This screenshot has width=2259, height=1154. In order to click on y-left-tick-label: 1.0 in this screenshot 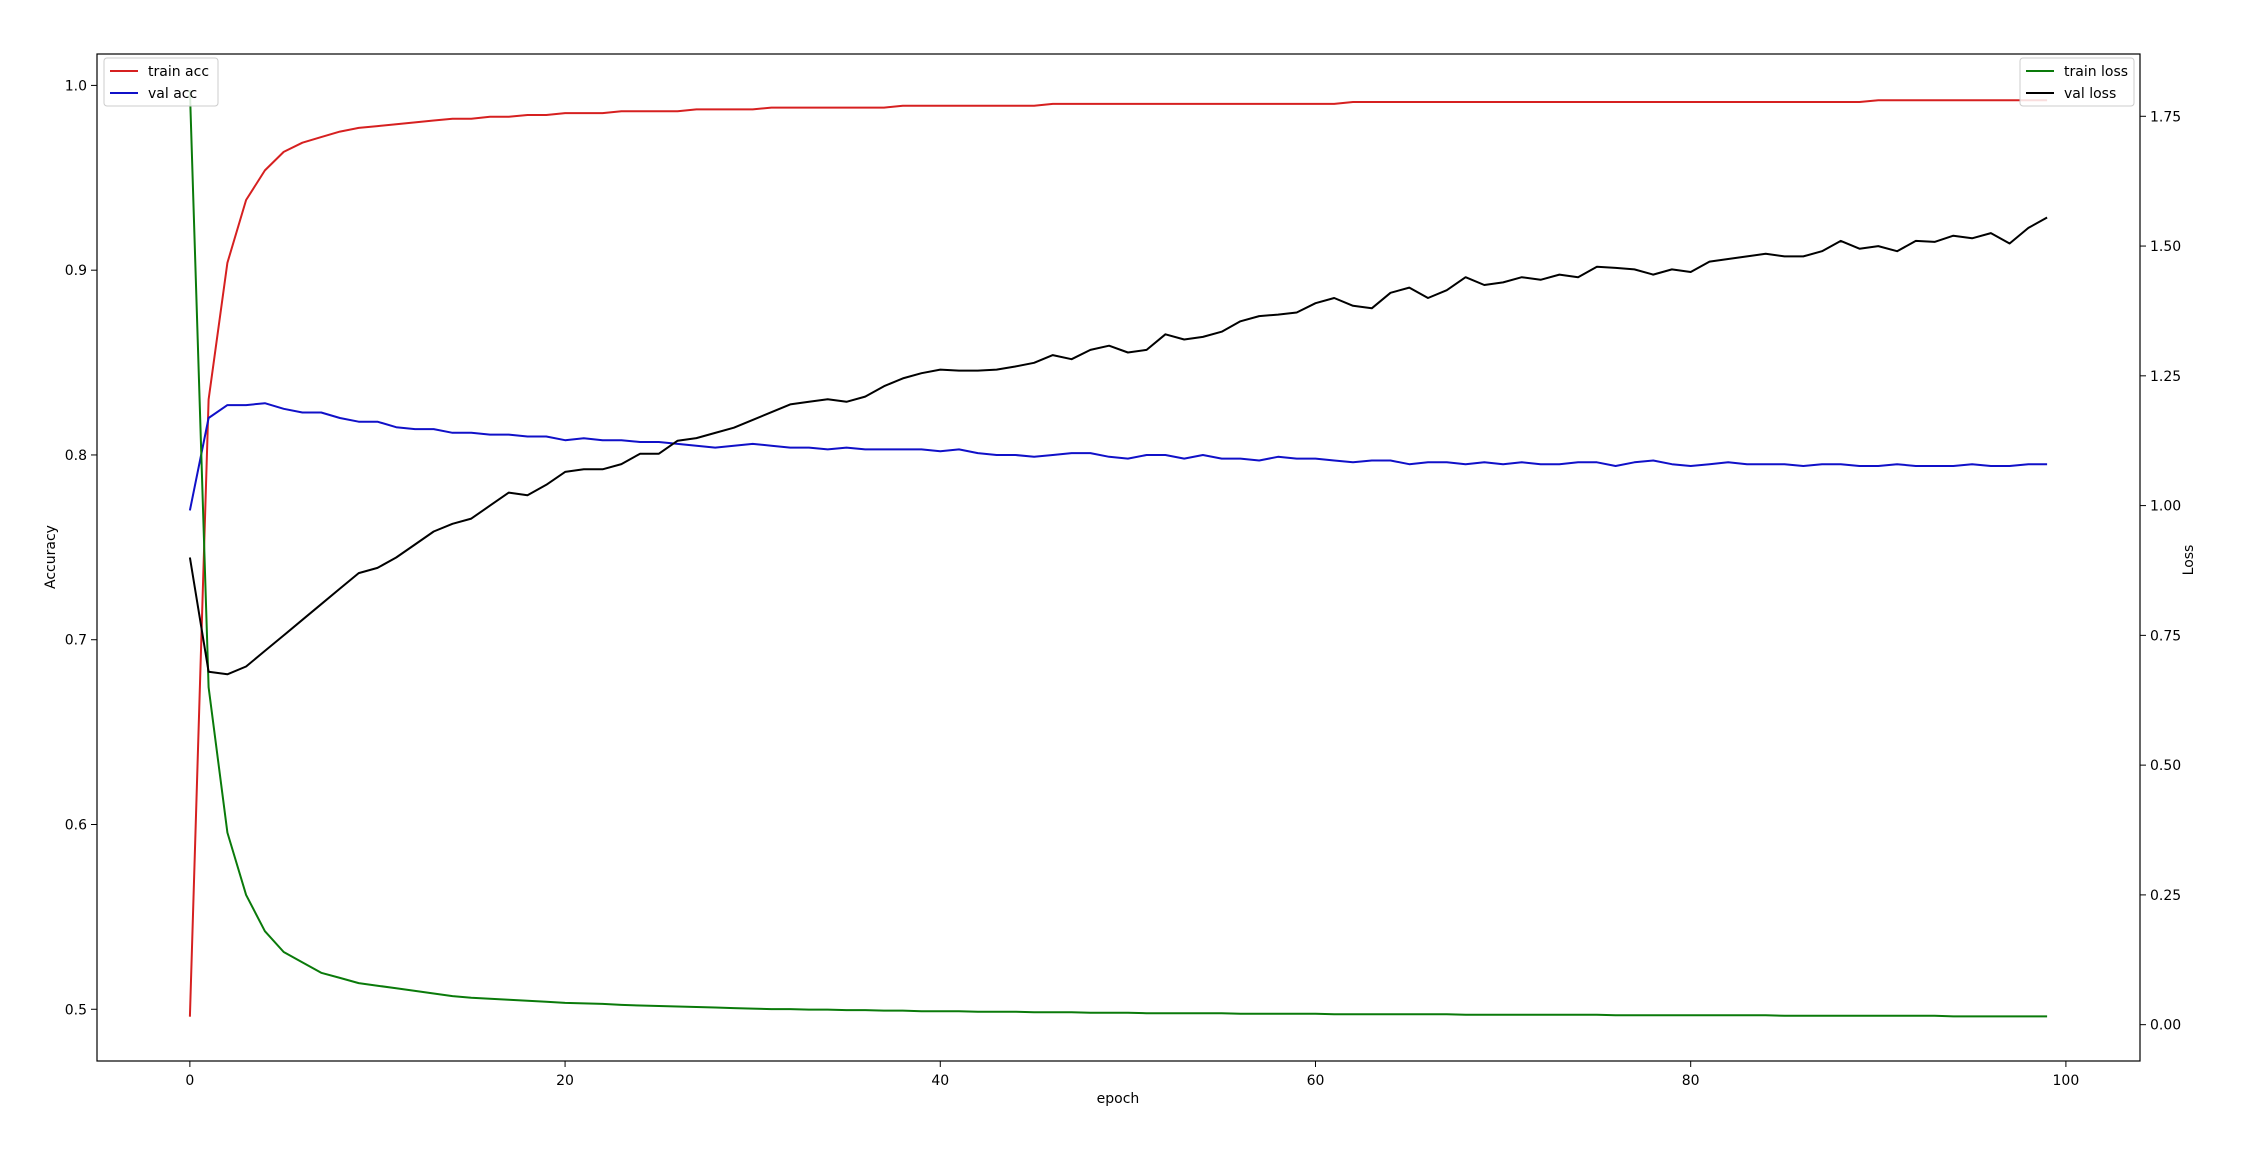, I will do `click(76, 86)`.